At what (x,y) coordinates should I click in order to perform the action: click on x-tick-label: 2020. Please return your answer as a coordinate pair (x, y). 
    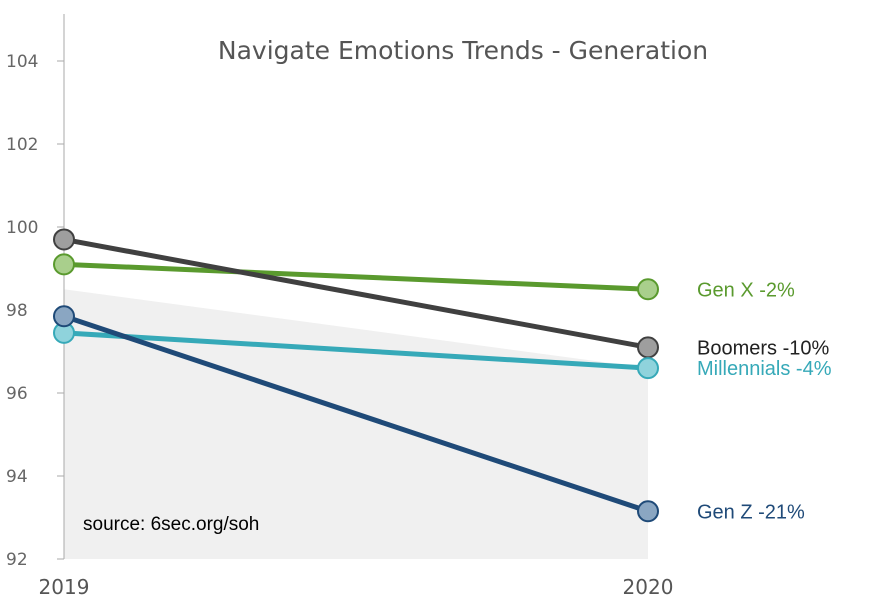
    Looking at the image, I should click on (648, 587).